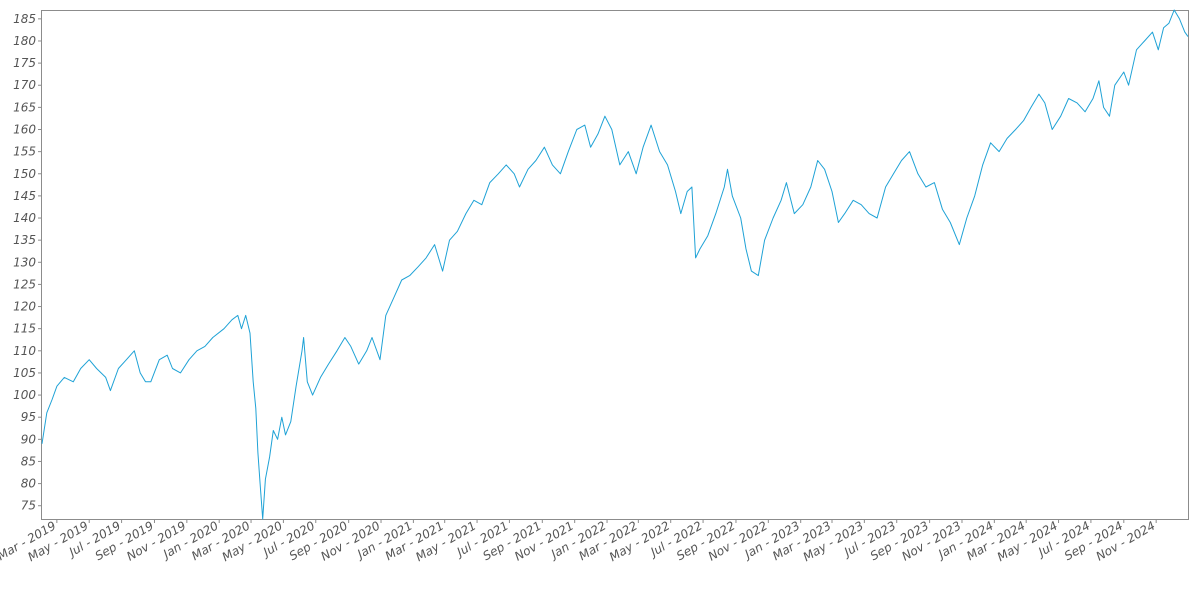 This screenshot has height=600, width=1200. What do you see at coordinates (24, 284) in the screenshot?
I see `y-tick-label: 125` at bounding box center [24, 284].